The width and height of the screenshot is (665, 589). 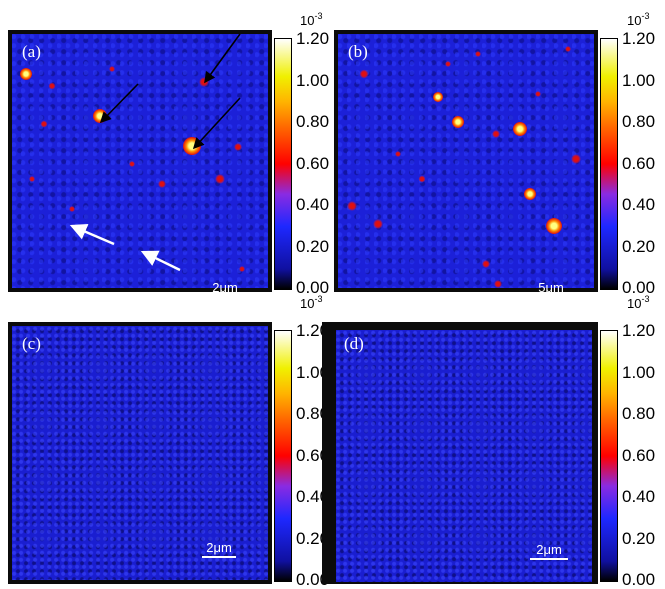 I want to click on colorbar-a, so click(x=283, y=164).